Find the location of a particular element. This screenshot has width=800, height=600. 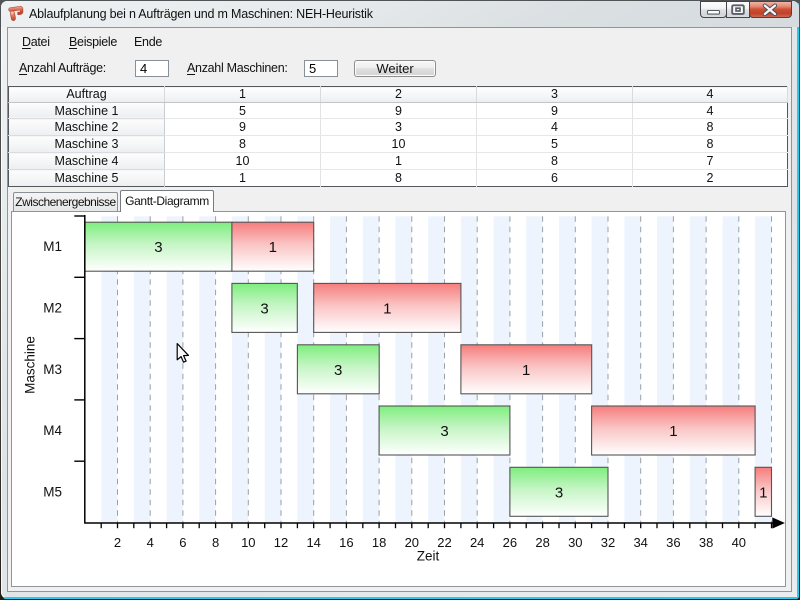

svg-text: 14 is located at coordinates (313, 542).